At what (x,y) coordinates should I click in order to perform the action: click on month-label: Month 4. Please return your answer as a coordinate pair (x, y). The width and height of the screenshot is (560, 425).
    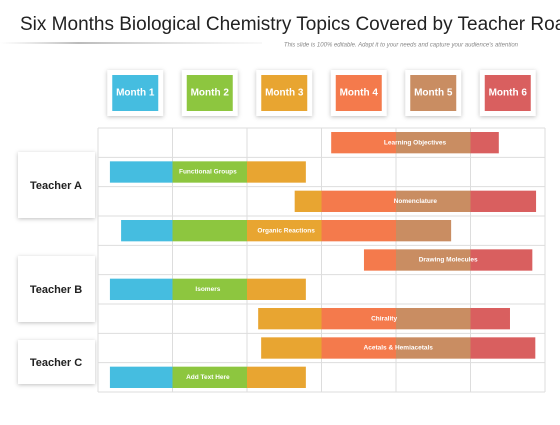
    Looking at the image, I should click on (359, 93).